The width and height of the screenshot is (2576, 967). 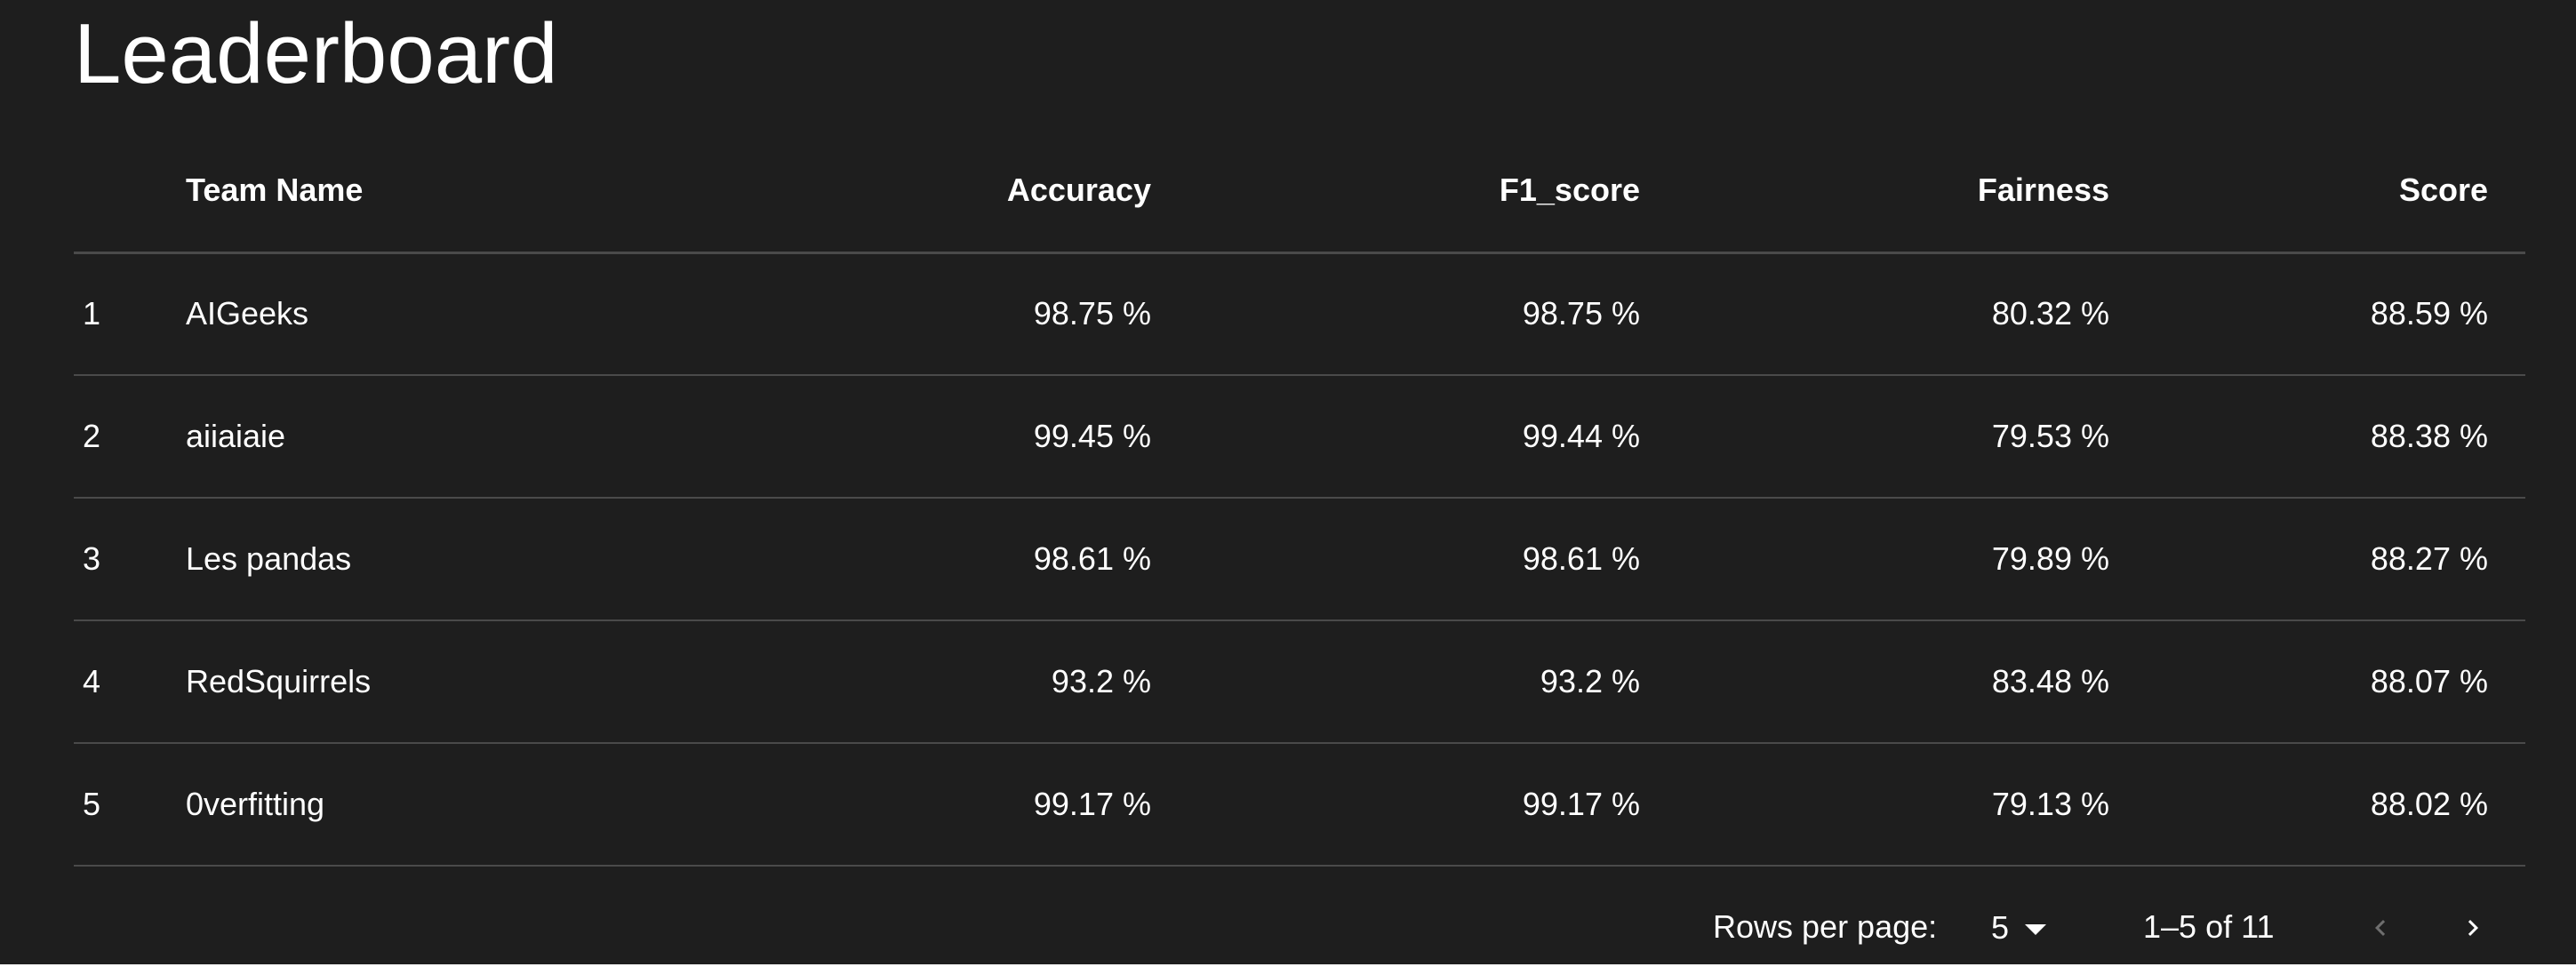 I want to click on cell-f1-score: 98.61 %, so click(x=1395, y=559).